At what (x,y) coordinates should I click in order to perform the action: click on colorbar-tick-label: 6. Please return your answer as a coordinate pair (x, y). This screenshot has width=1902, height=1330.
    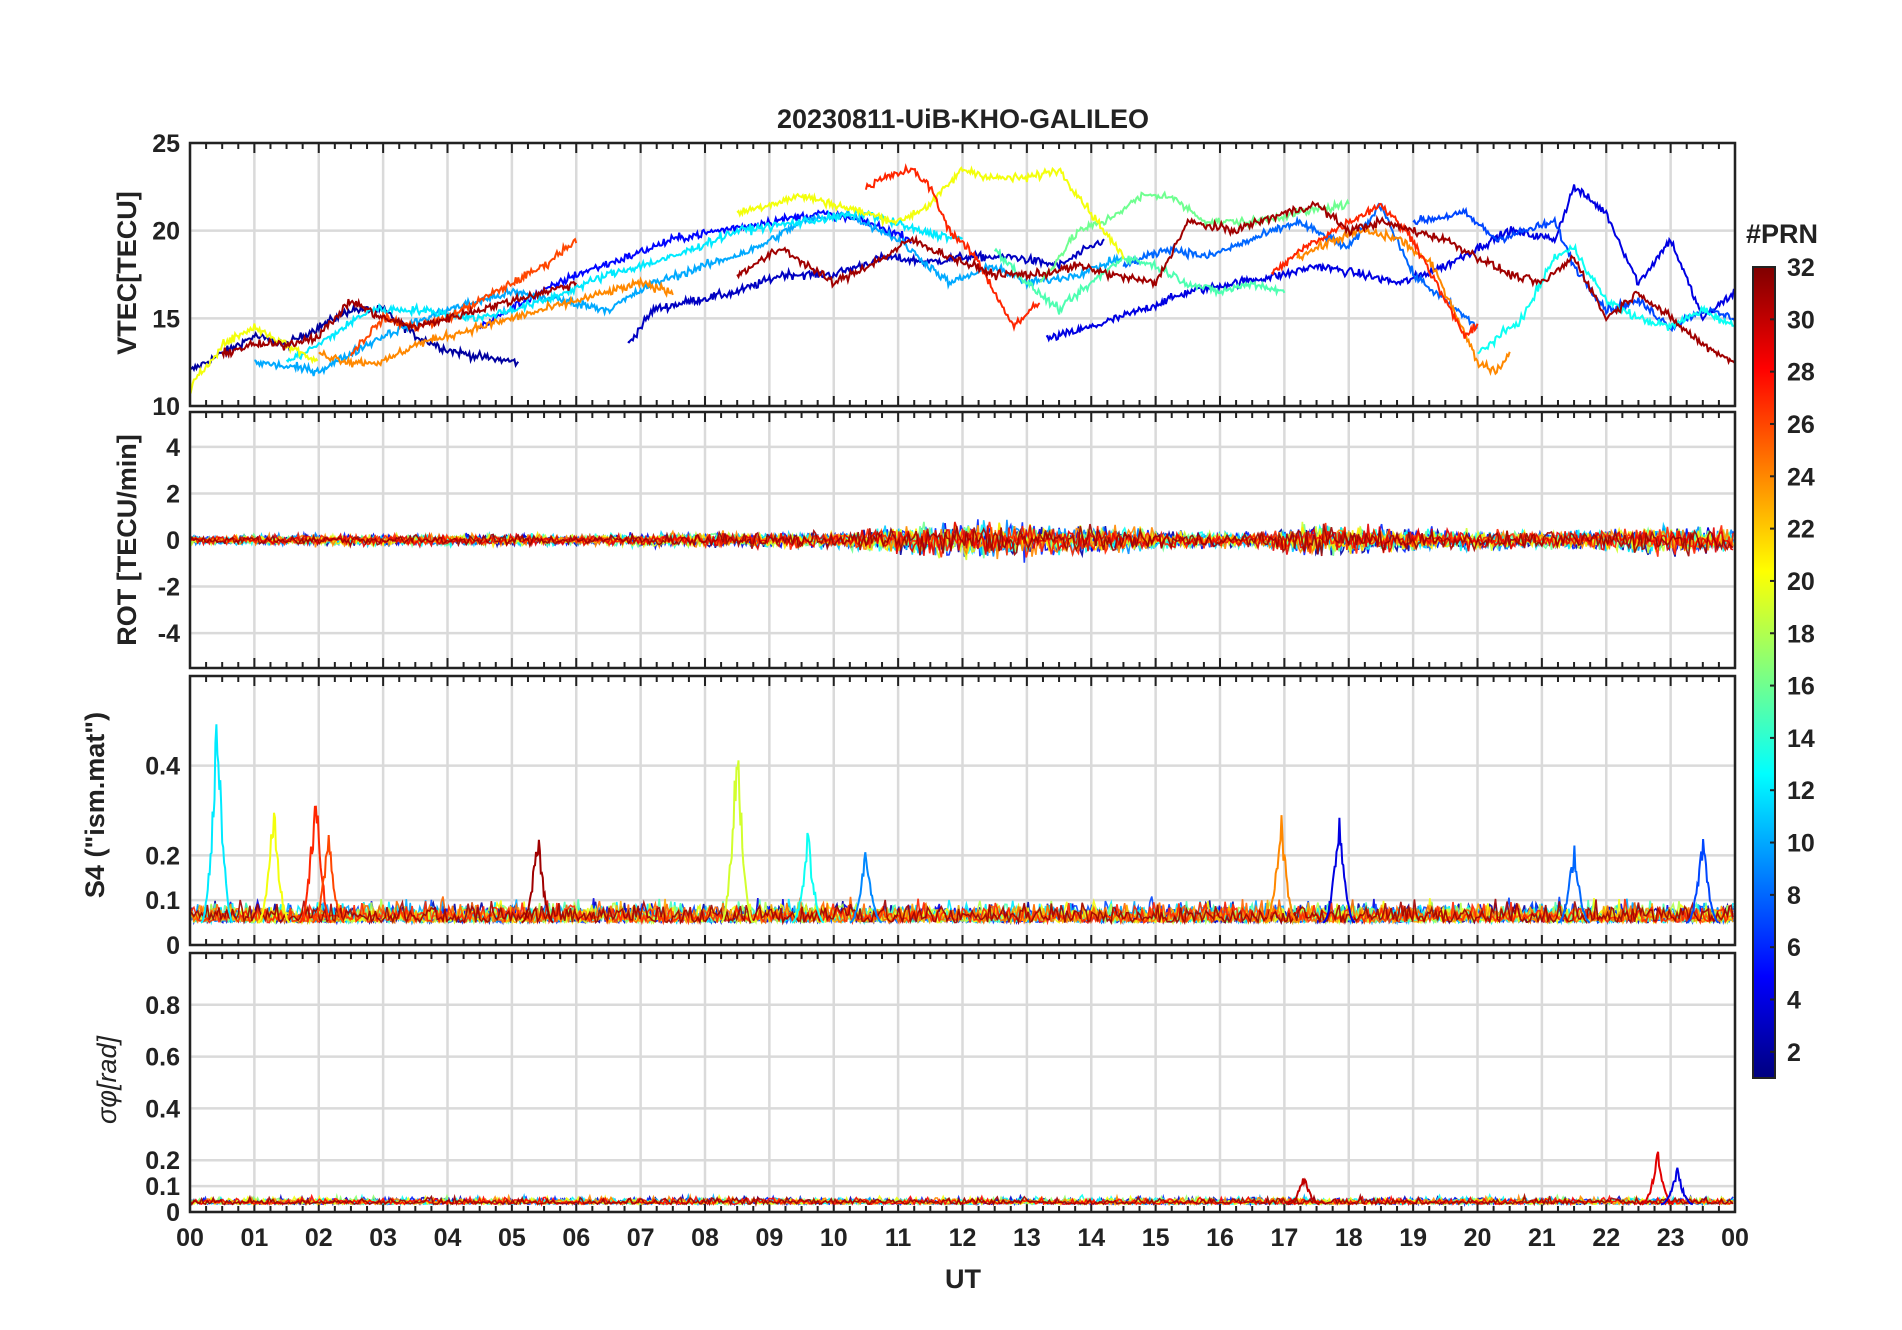
    Looking at the image, I should click on (1794, 948).